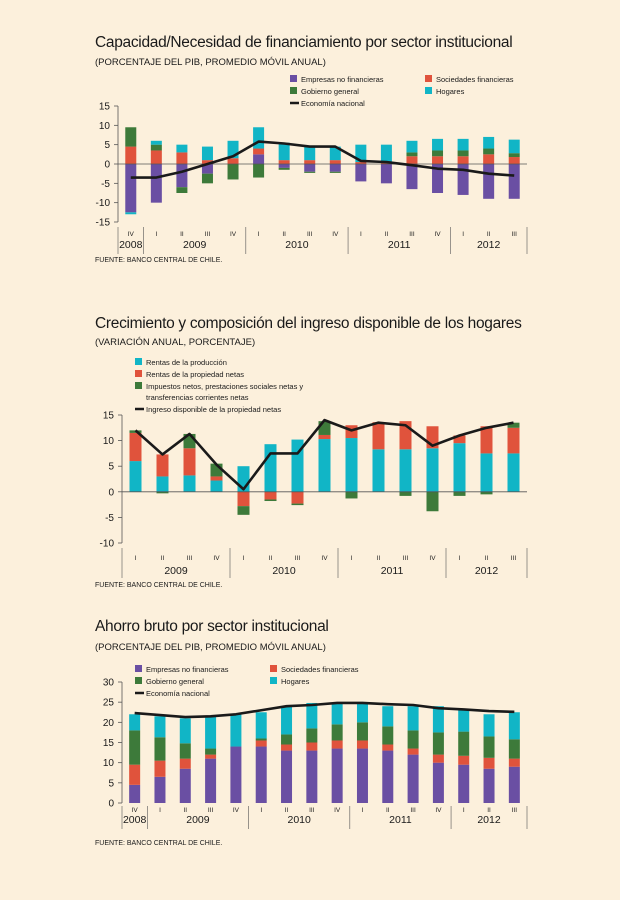 This screenshot has height=900, width=620. What do you see at coordinates (111, 783) in the screenshot?
I see `y-tick-label: 5` at bounding box center [111, 783].